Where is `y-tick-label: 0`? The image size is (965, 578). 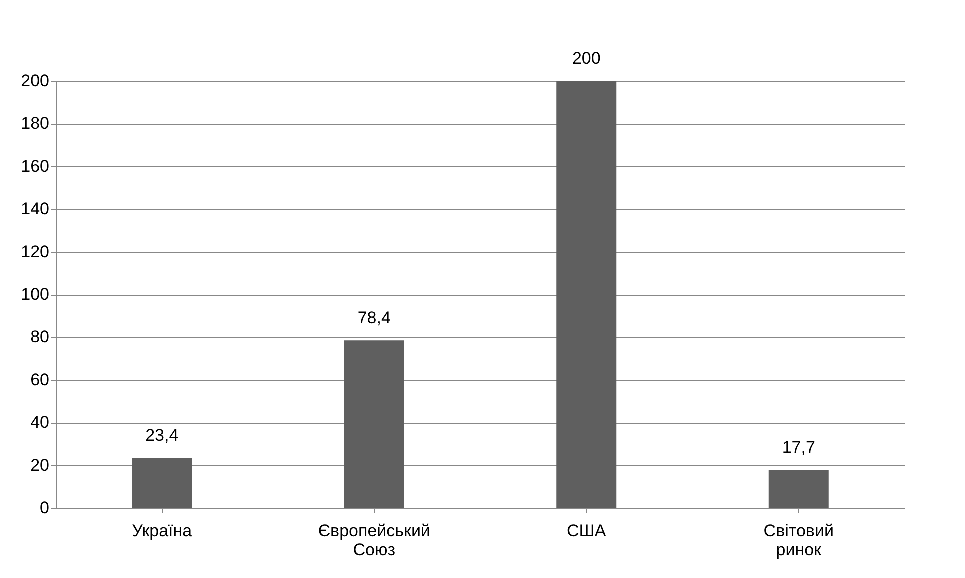
y-tick-label: 0 is located at coordinates (45, 508).